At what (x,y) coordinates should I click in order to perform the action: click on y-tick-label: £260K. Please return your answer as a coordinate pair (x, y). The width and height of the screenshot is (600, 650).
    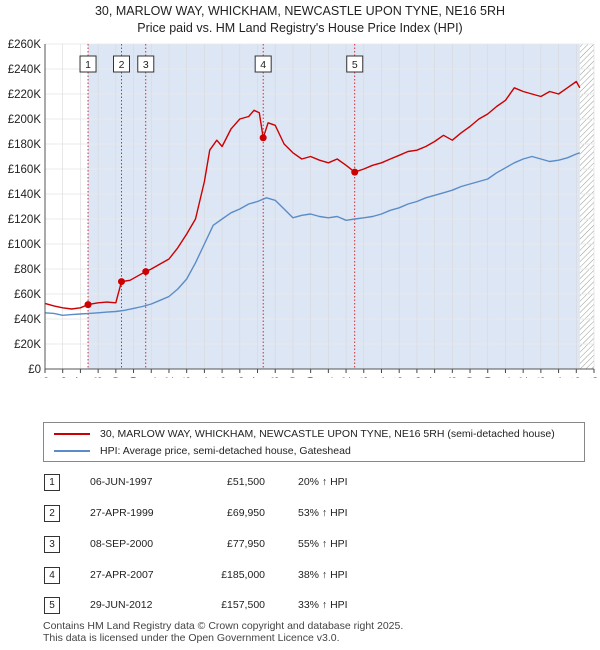
    Looking at the image, I should click on (25, 45).